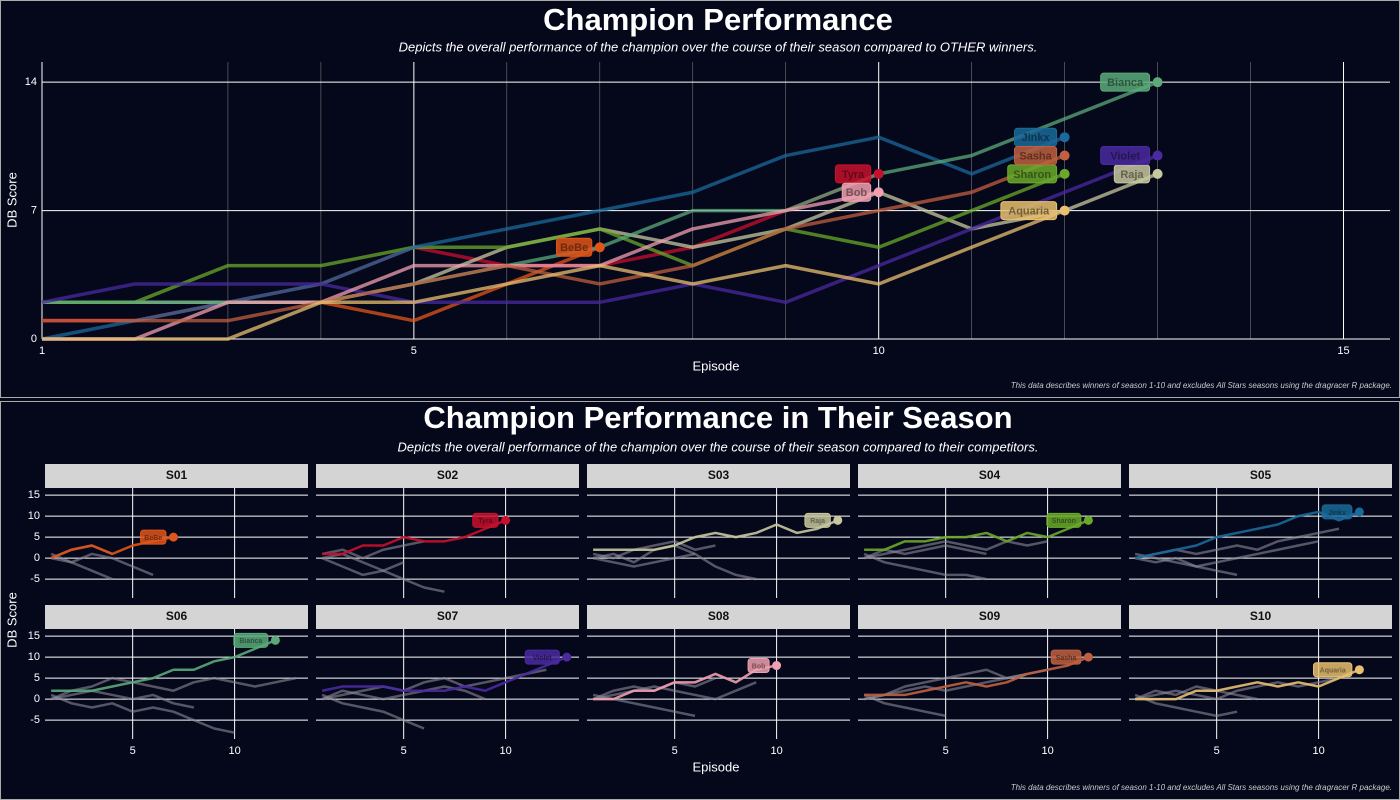  I want to click on facet-title: S01, so click(177, 475).